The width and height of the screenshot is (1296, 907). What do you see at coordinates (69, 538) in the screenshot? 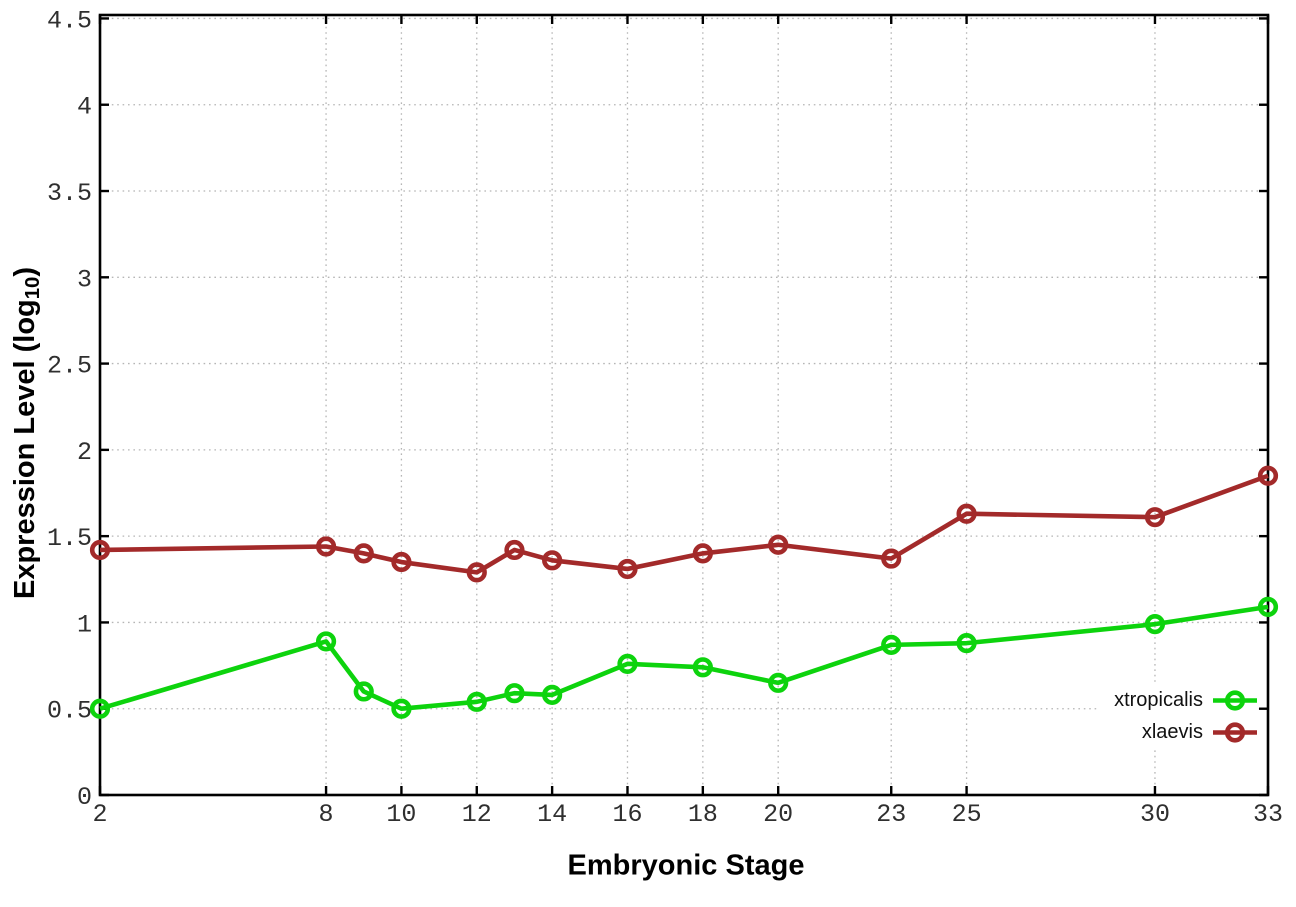
I see `y-tick-label: 1.5` at bounding box center [69, 538].